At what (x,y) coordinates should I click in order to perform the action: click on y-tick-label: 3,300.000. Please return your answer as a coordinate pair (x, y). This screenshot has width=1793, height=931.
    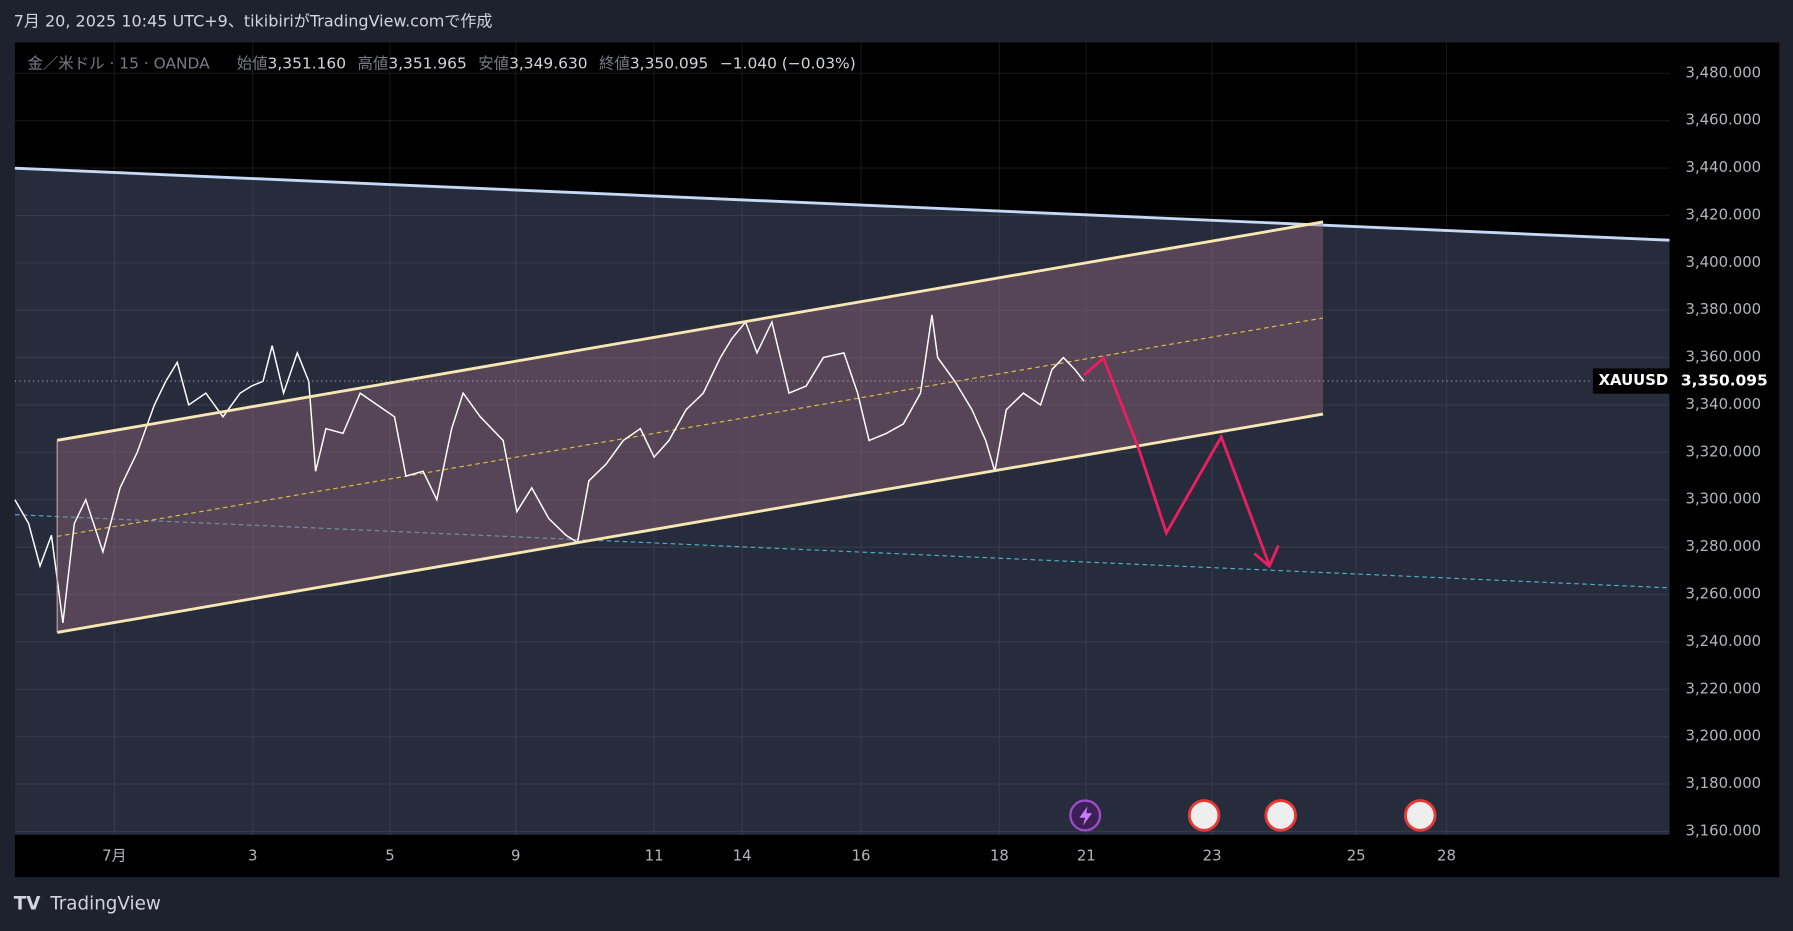
    Looking at the image, I should click on (1724, 499).